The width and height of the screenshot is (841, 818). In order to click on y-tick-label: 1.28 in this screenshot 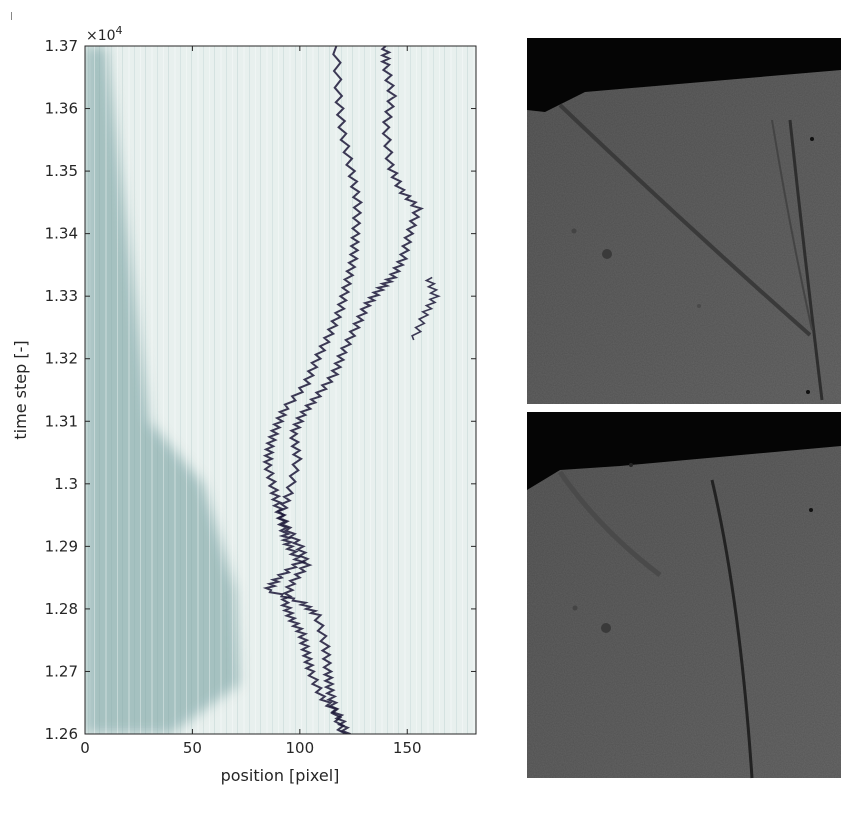, I will do `click(61, 609)`.